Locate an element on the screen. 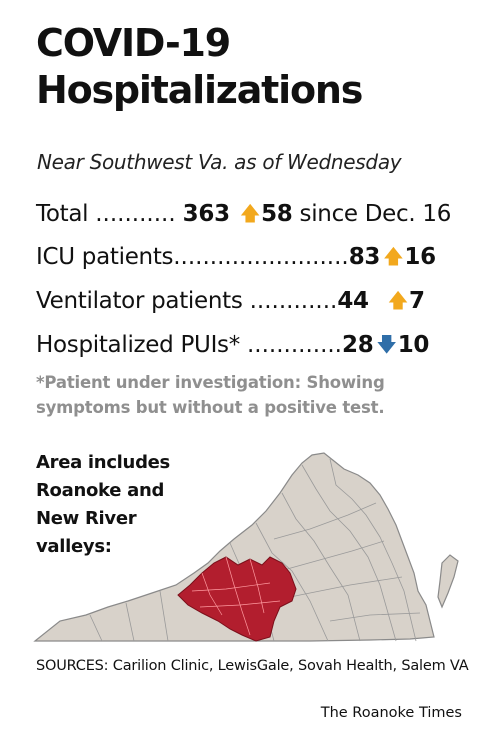 The width and height of the screenshot is (500, 745). stat-row-puis: Hospitalized PUIs* .............28 🡇10 is located at coordinates (232, 344).